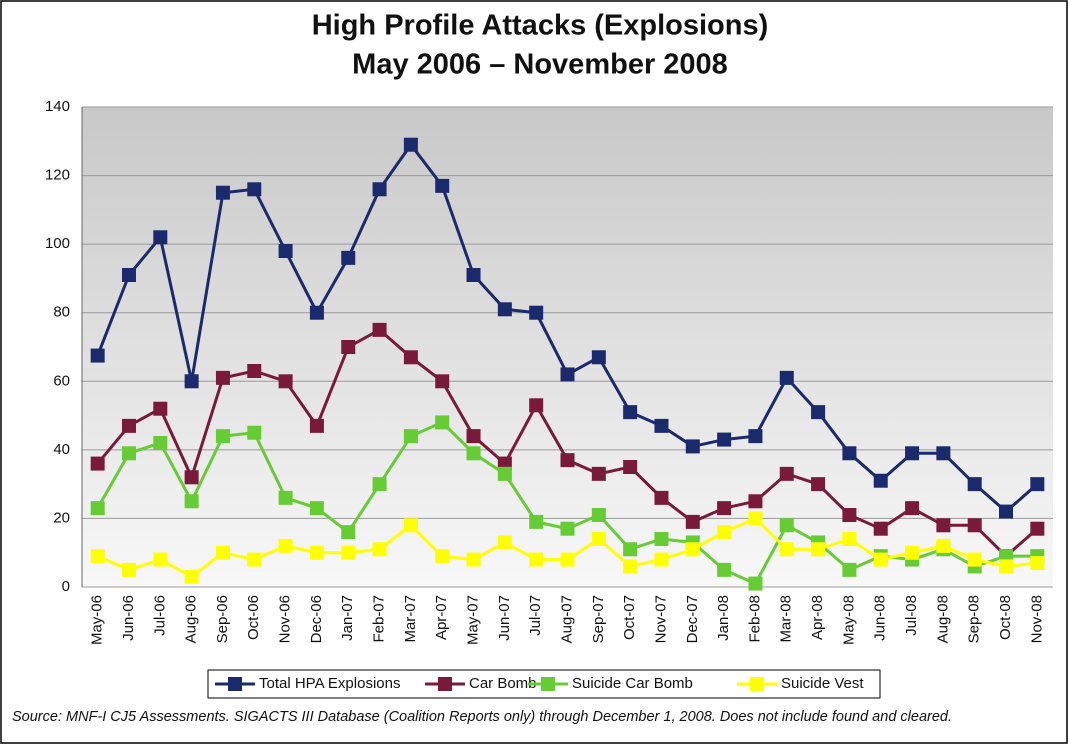 This screenshot has width=1070, height=745. I want to click on x-tick-label: Apr-07, so click(441, 617).